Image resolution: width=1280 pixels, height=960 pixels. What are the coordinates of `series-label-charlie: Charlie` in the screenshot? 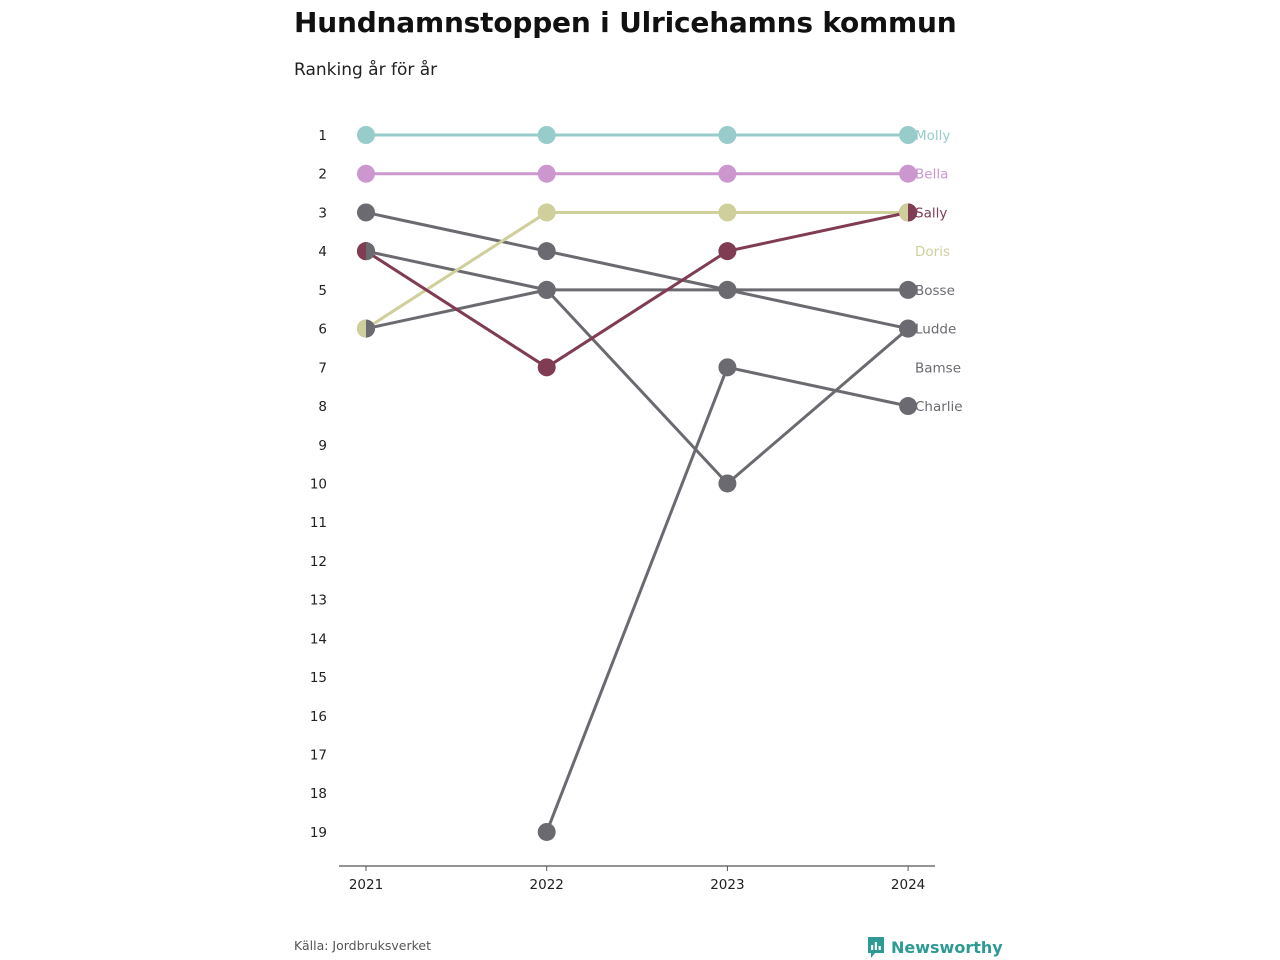 It's located at (939, 407).